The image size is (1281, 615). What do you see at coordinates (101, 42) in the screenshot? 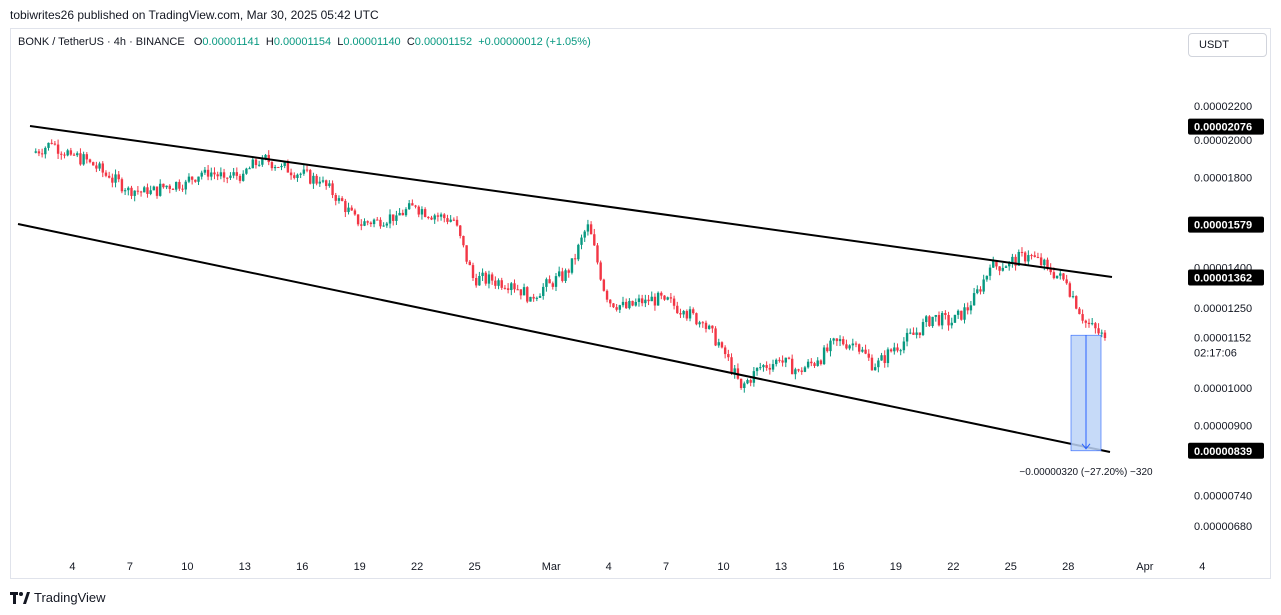
I see `symbol-label: BONK / TetherUS · 4h · BINANCE` at bounding box center [101, 42].